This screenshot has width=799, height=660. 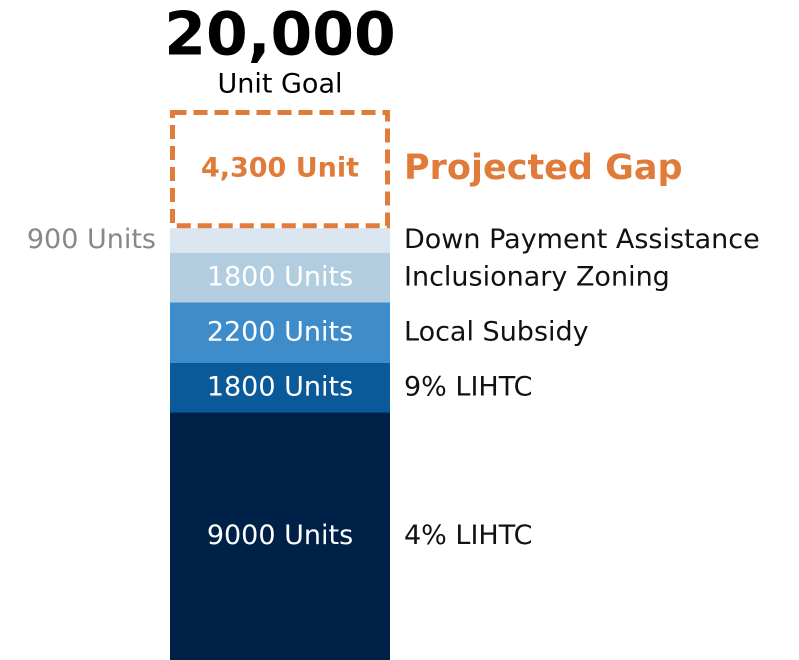 What do you see at coordinates (91, 239) in the screenshot?
I see `value-label: 900 Units` at bounding box center [91, 239].